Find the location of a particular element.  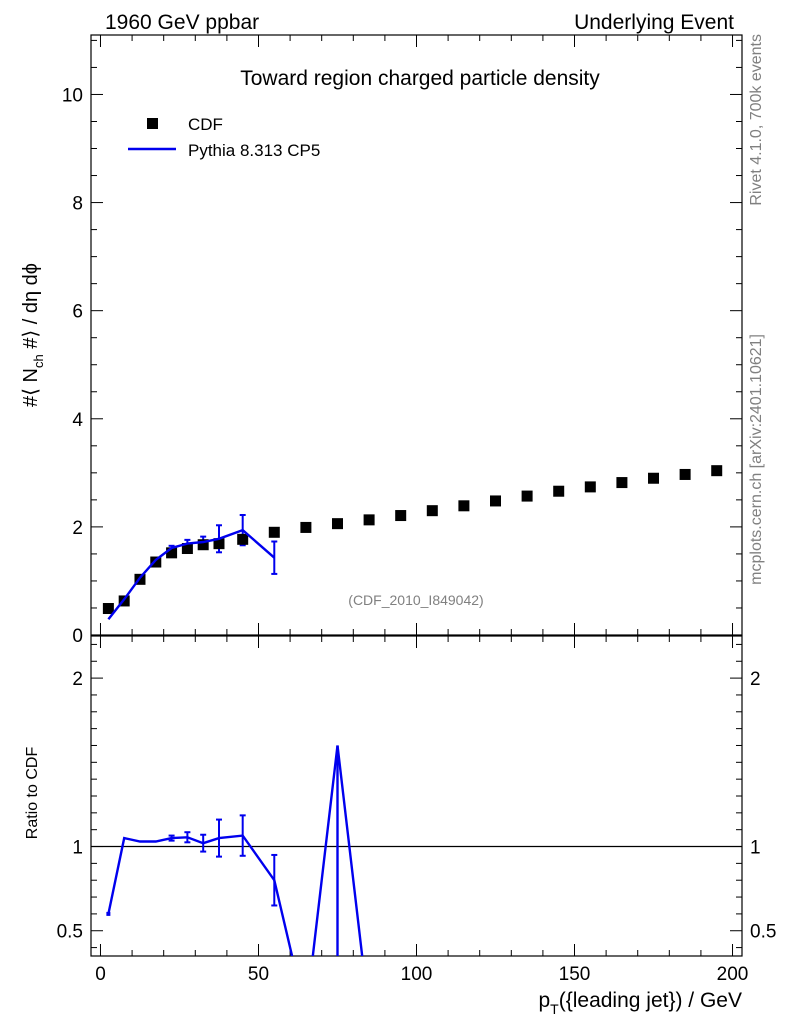

main-y-axis-label: #⟨ Nch #⟩ / dη dϕ is located at coordinates (33, 335).